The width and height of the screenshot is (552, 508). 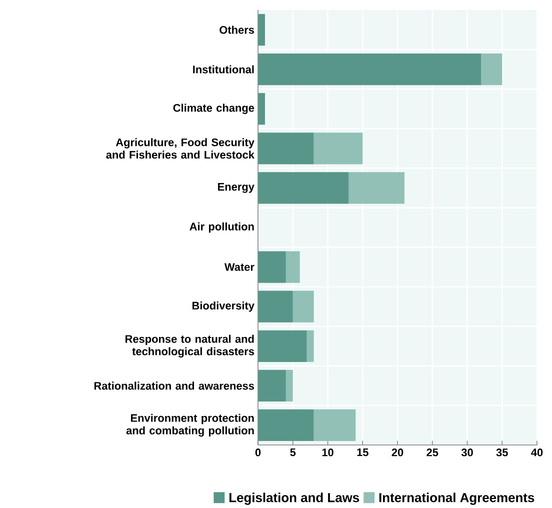 I want to click on y-tick-label: Energy, so click(x=236, y=188).